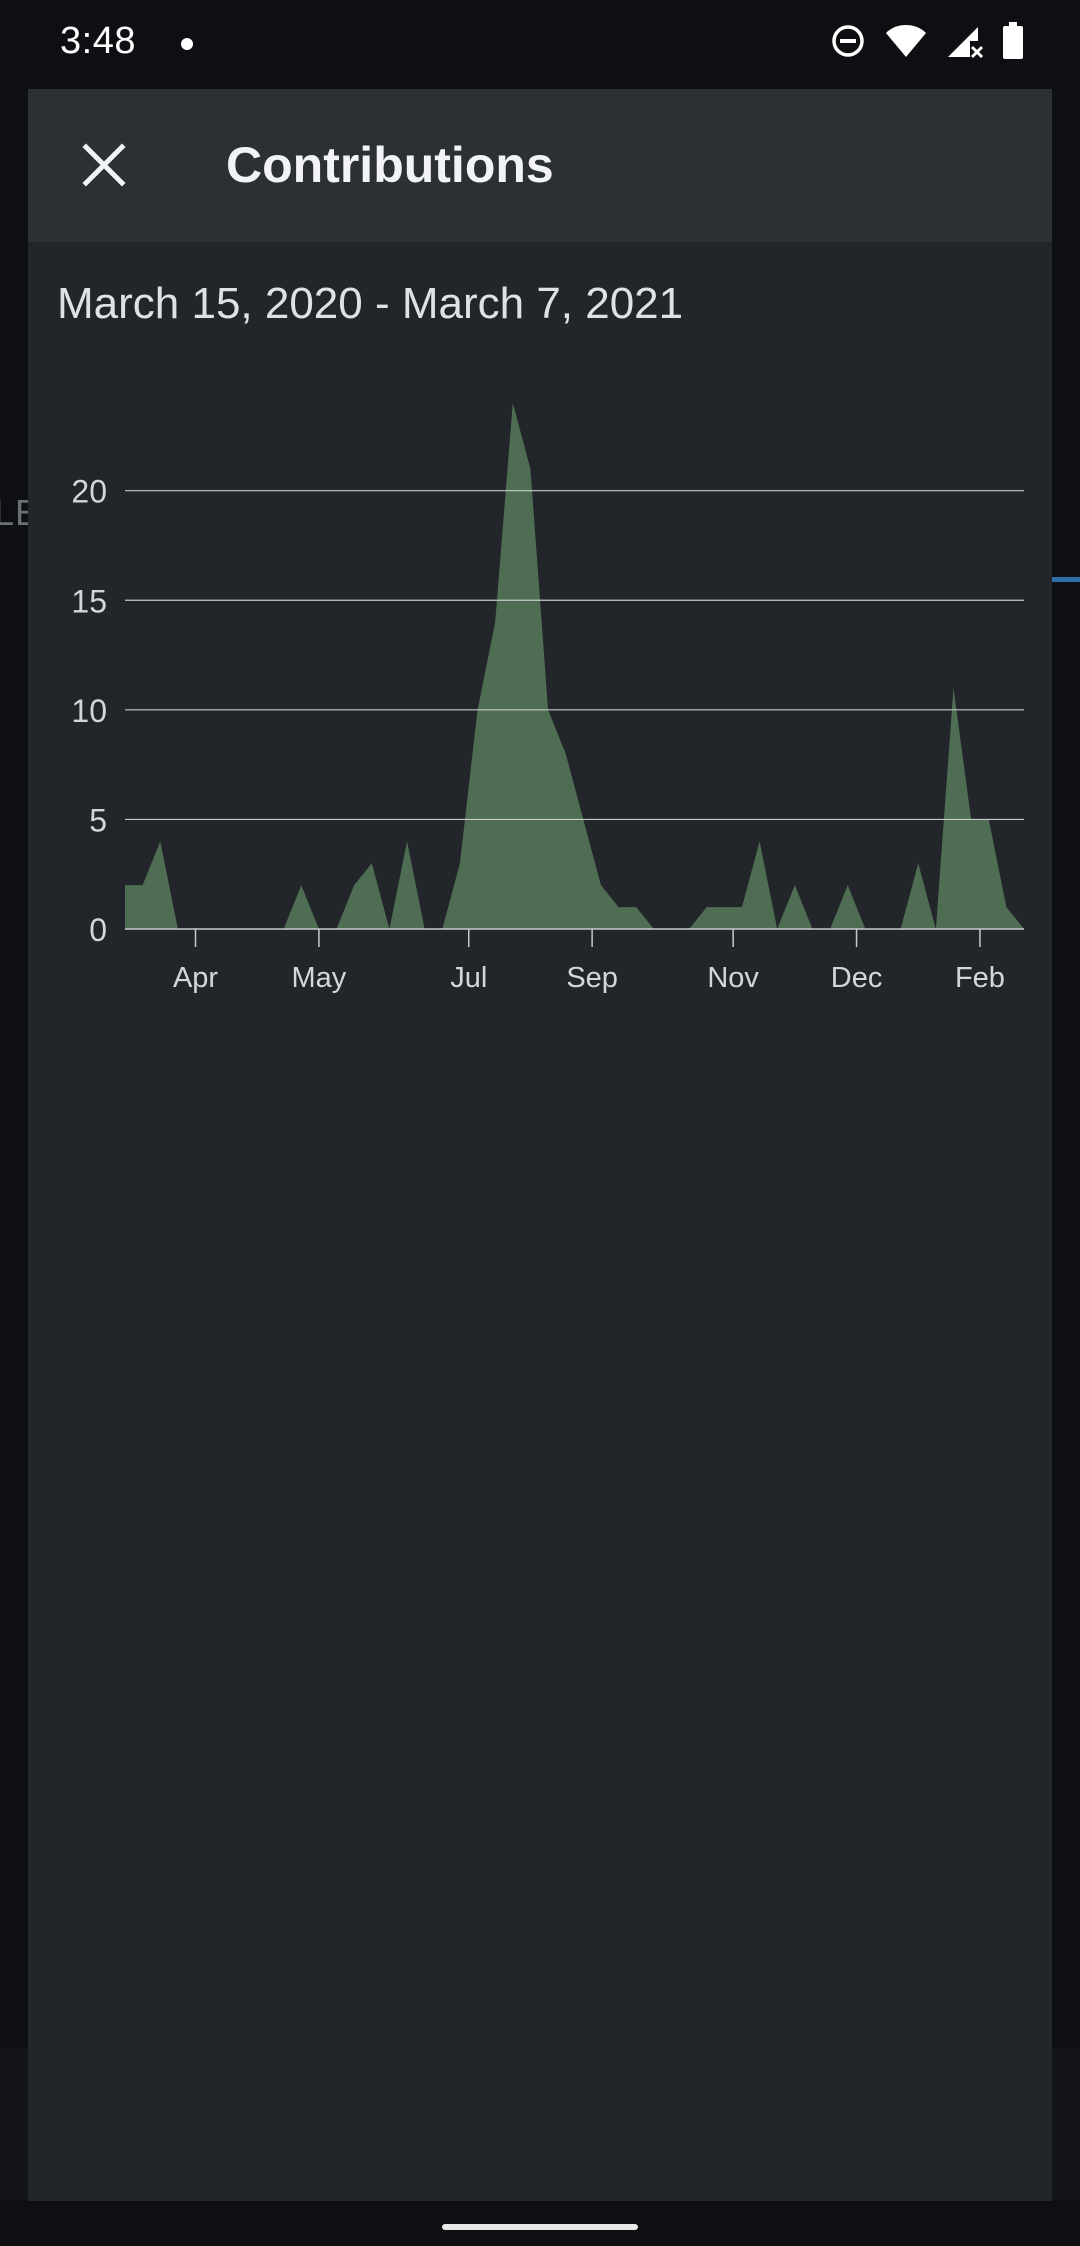 Image resolution: width=1080 pixels, height=2246 pixels. Describe the element at coordinates (319, 978) in the screenshot. I see `x-tick-label: May` at that location.